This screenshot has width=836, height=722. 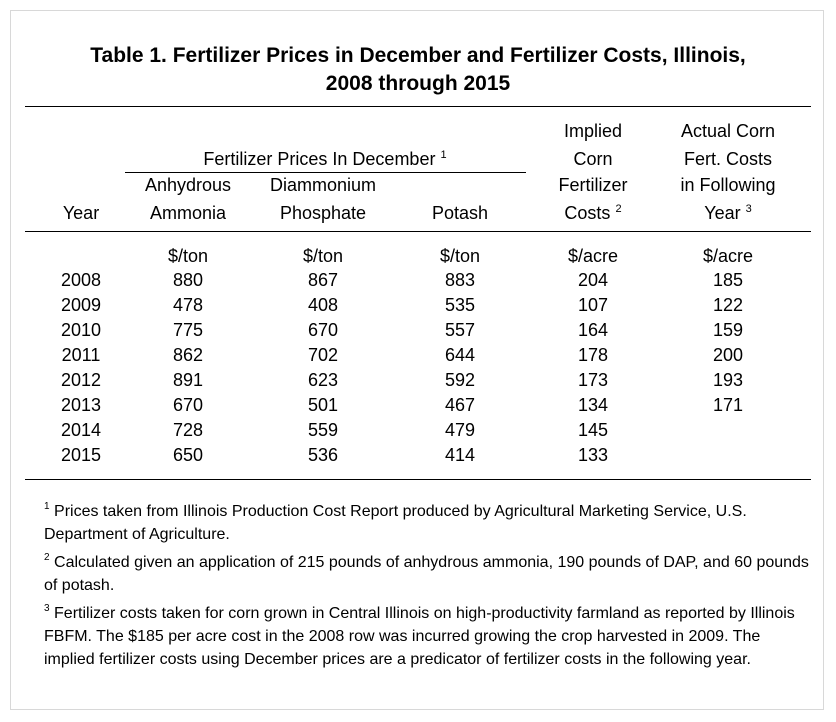 What do you see at coordinates (81, 213) in the screenshot?
I see `year-header: Year` at bounding box center [81, 213].